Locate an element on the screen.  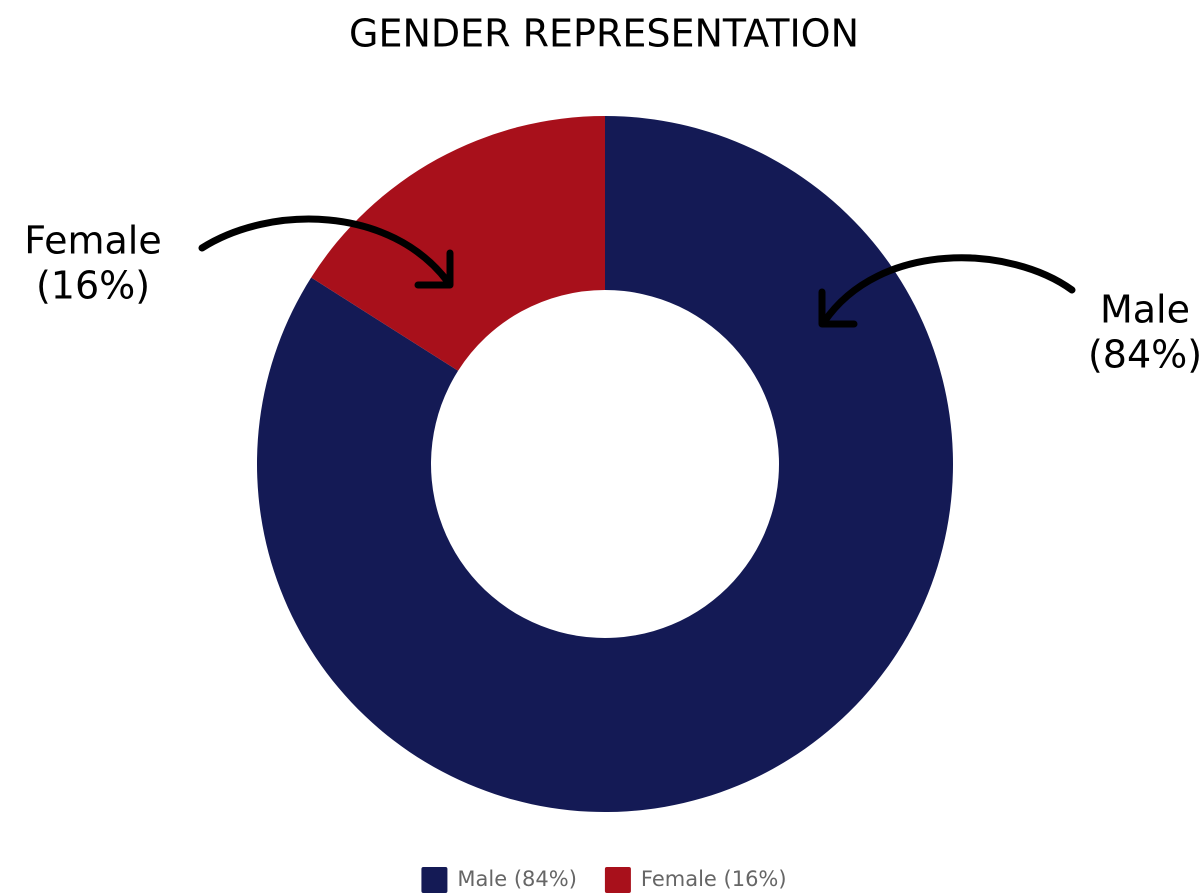
legend-label: Female (16%) is located at coordinates (714, 879).